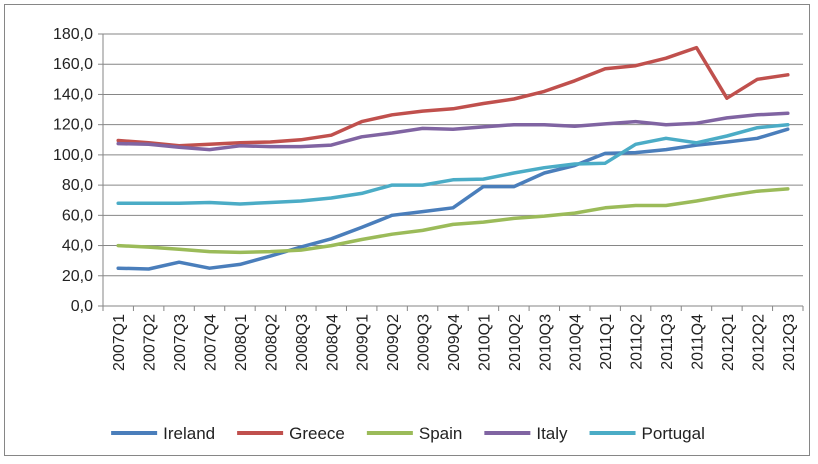 This screenshot has width=818, height=464. Describe the element at coordinates (317, 433) in the screenshot. I see `legend-label: Greece` at that location.